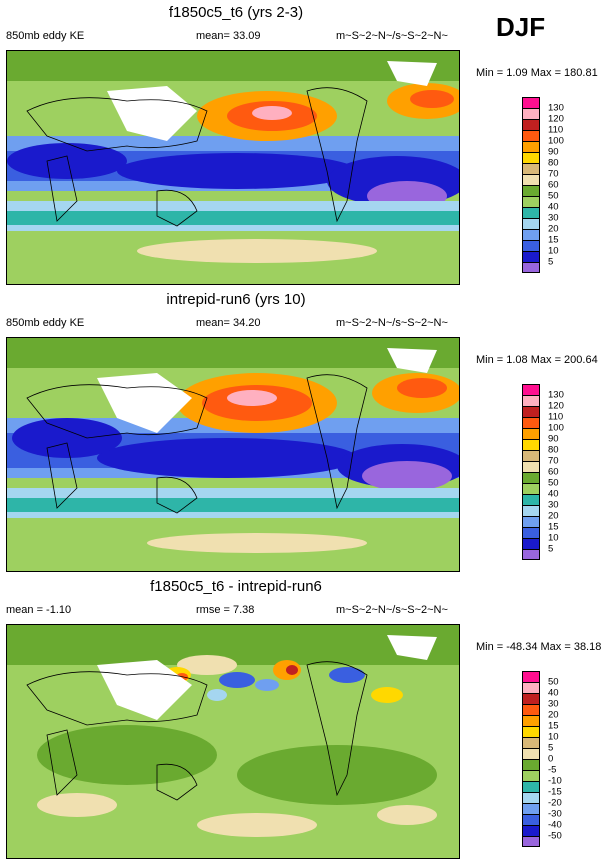 The height and width of the screenshot is (861, 614). I want to click on colorbar-tick-label: -30, so click(555, 814).